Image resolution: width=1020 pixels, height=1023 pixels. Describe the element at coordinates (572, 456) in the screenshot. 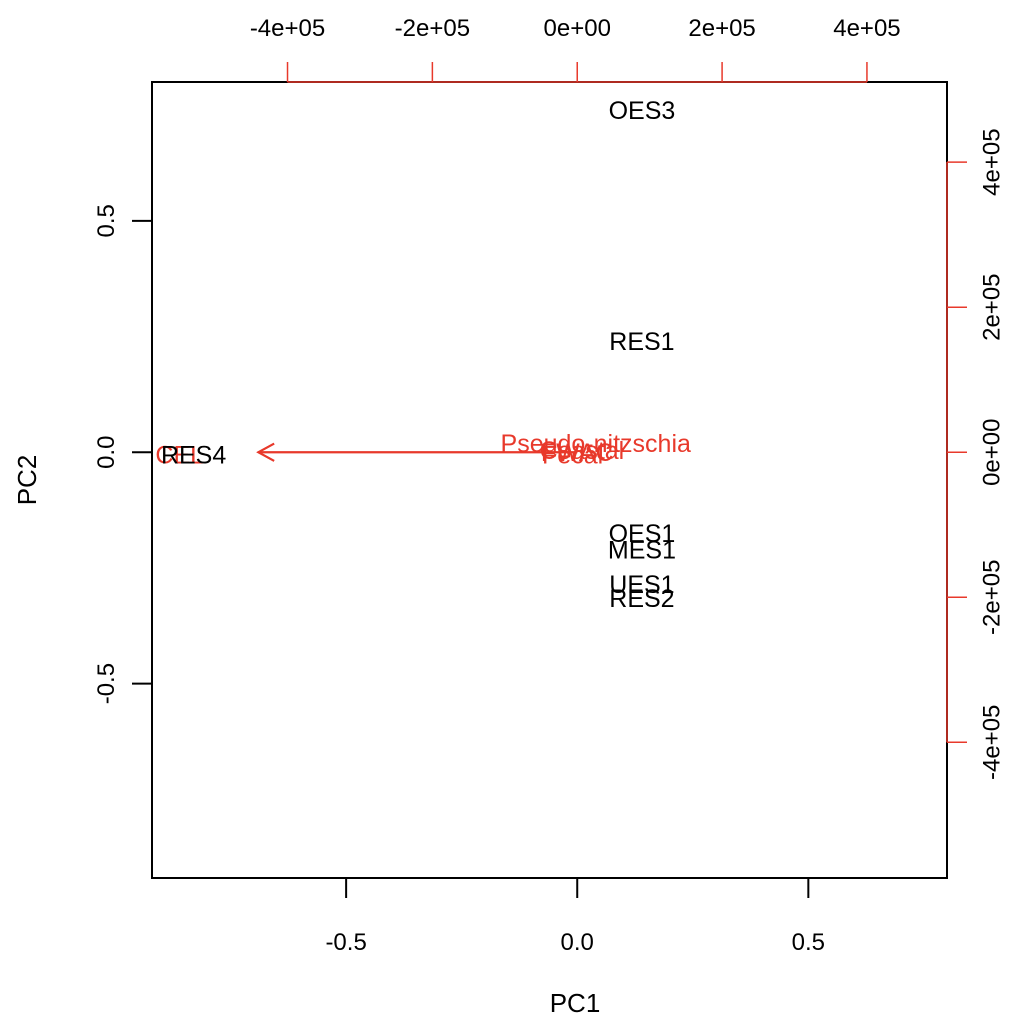

I see `loading-label: Fecal` at that location.